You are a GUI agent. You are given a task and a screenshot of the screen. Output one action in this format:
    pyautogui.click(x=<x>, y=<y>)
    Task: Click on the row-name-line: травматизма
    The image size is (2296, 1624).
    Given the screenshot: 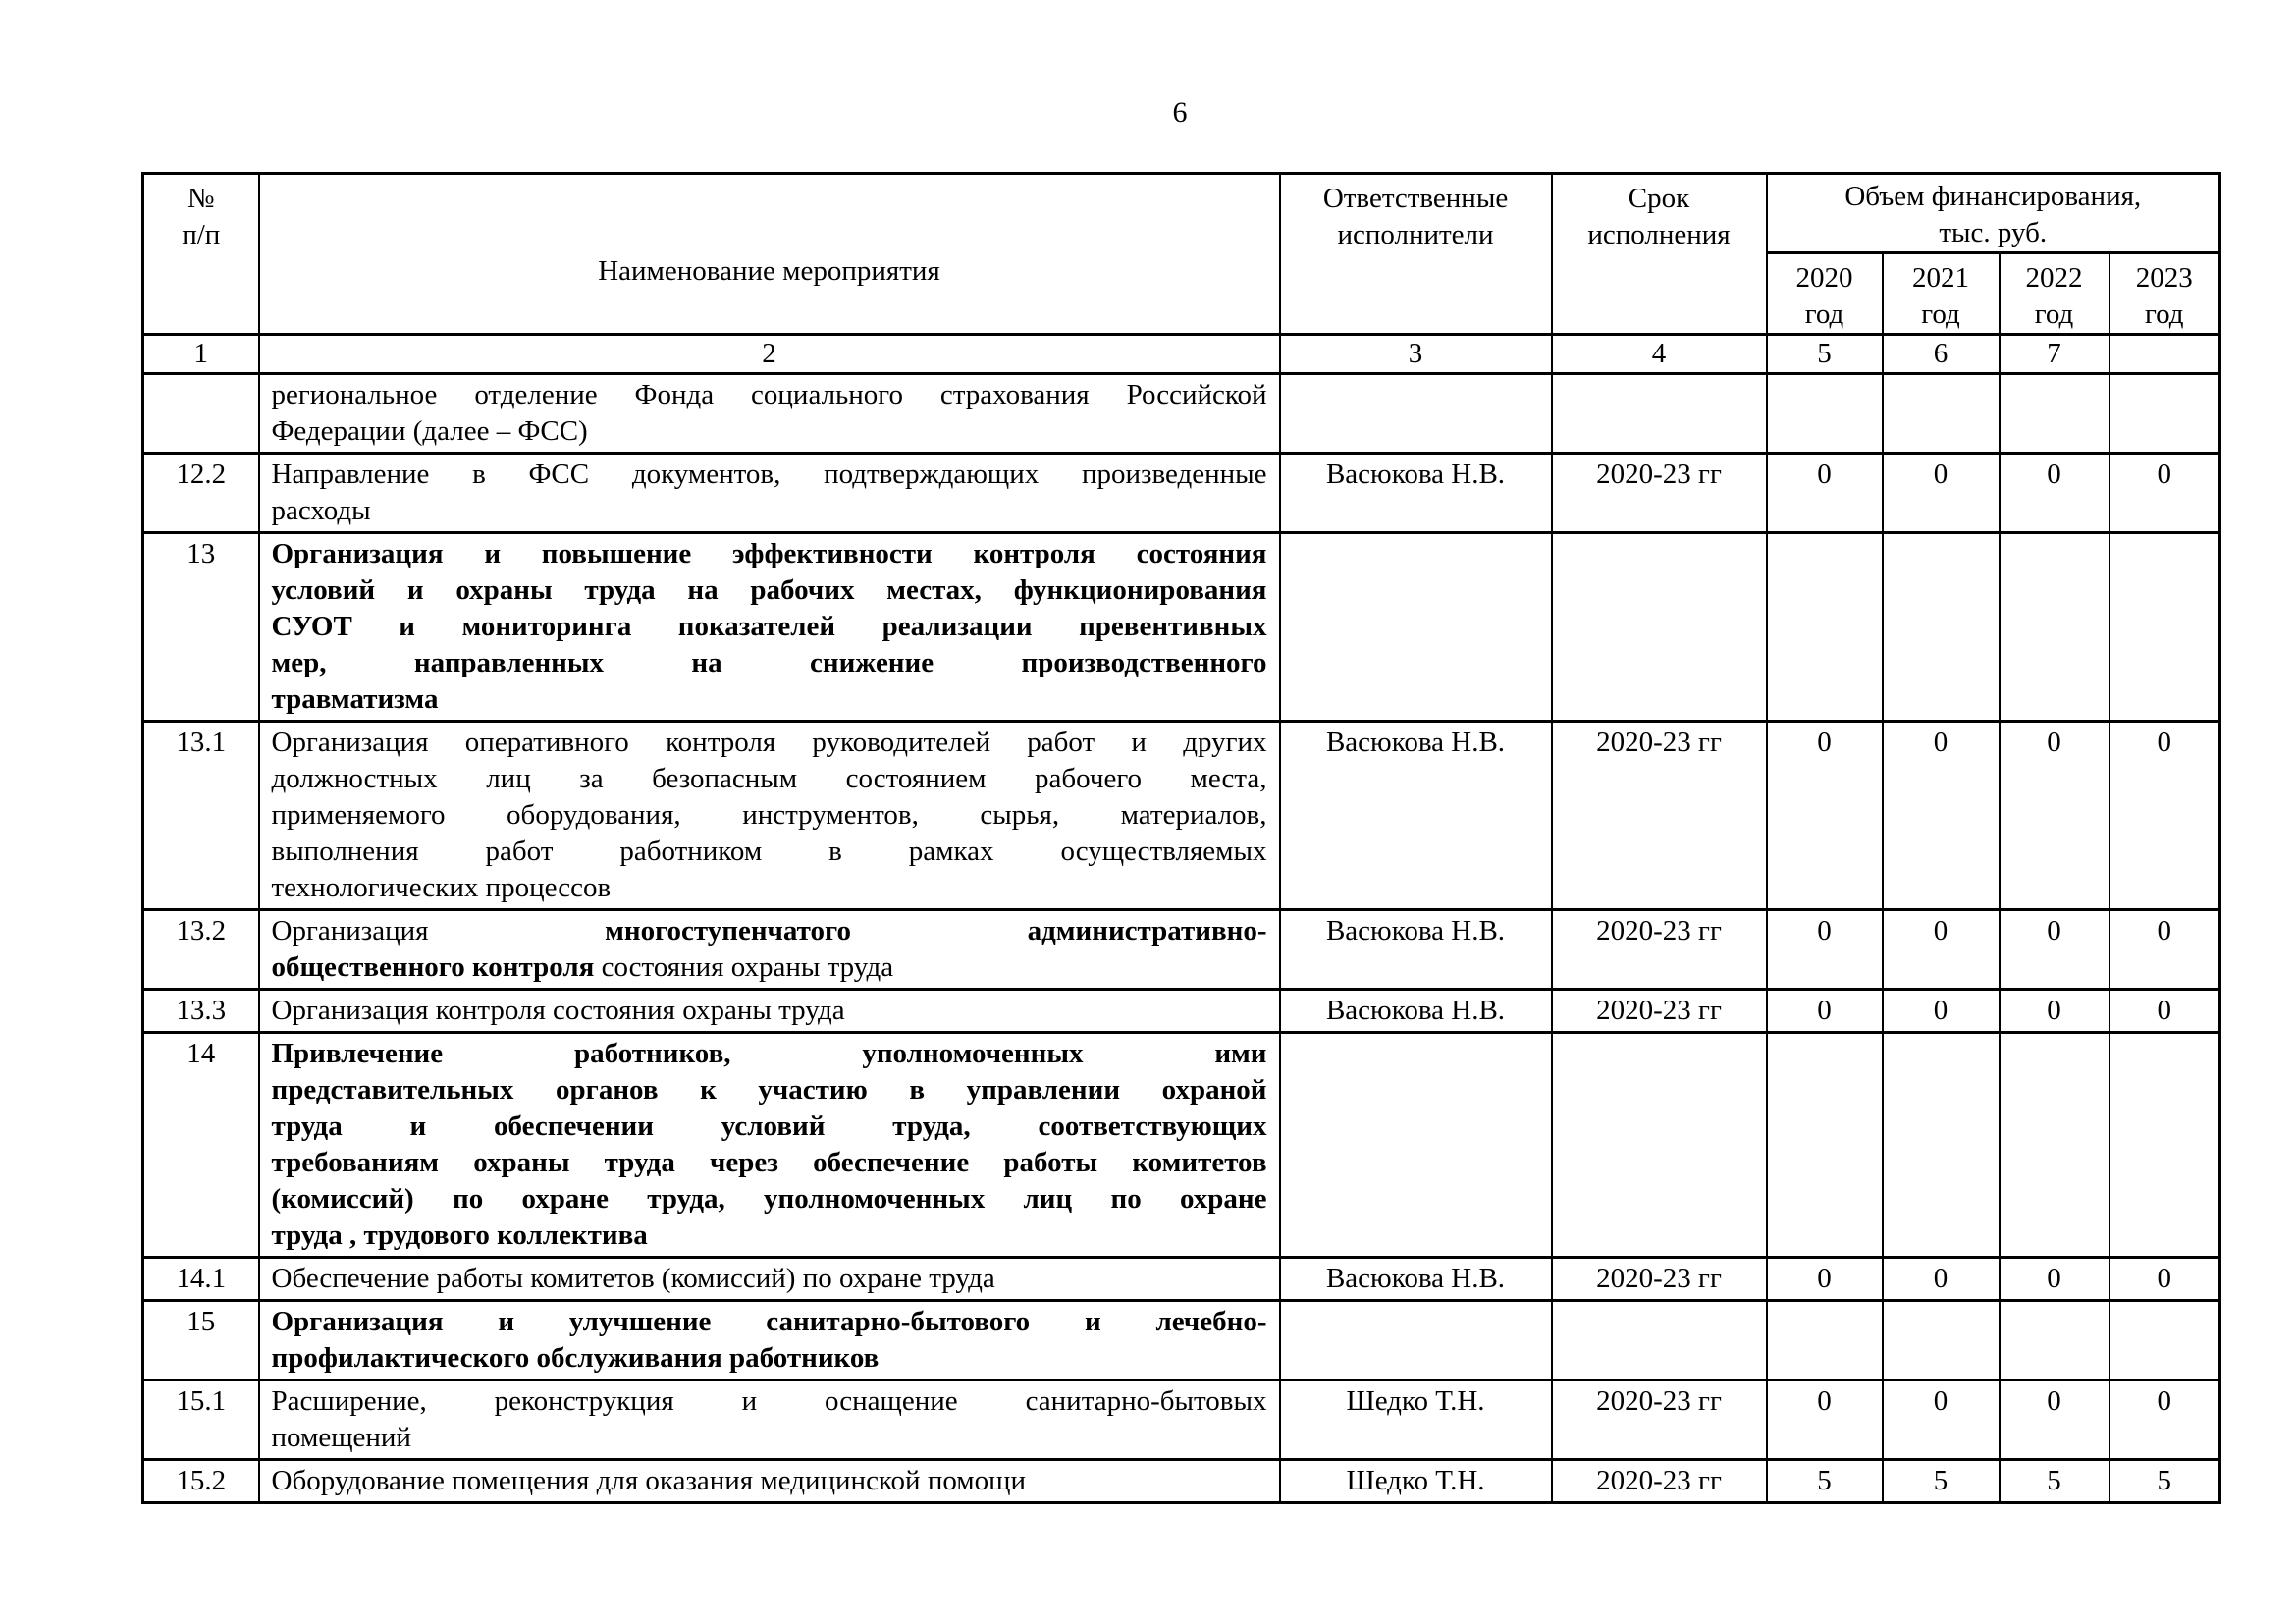 What is the action you would take?
    pyautogui.click(x=769, y=699)
    